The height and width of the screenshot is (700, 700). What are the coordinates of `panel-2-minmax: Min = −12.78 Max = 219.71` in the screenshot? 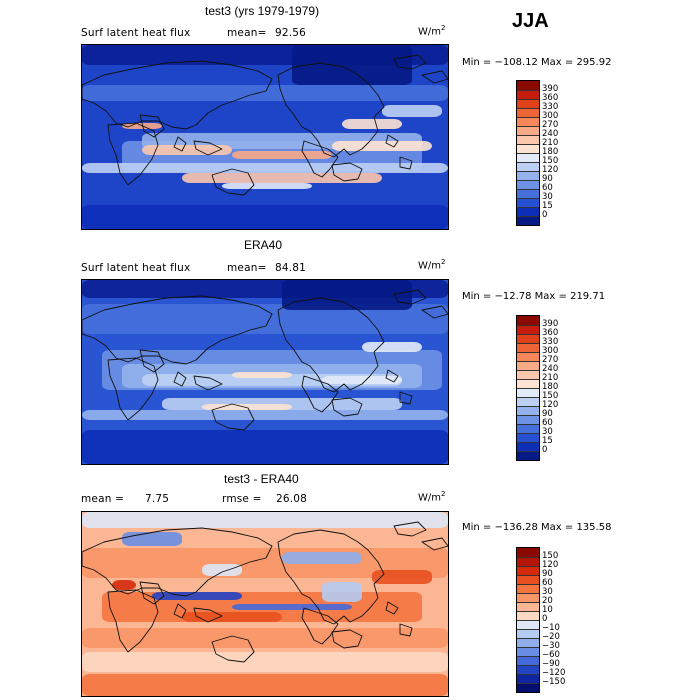 It's located at (534, 296).